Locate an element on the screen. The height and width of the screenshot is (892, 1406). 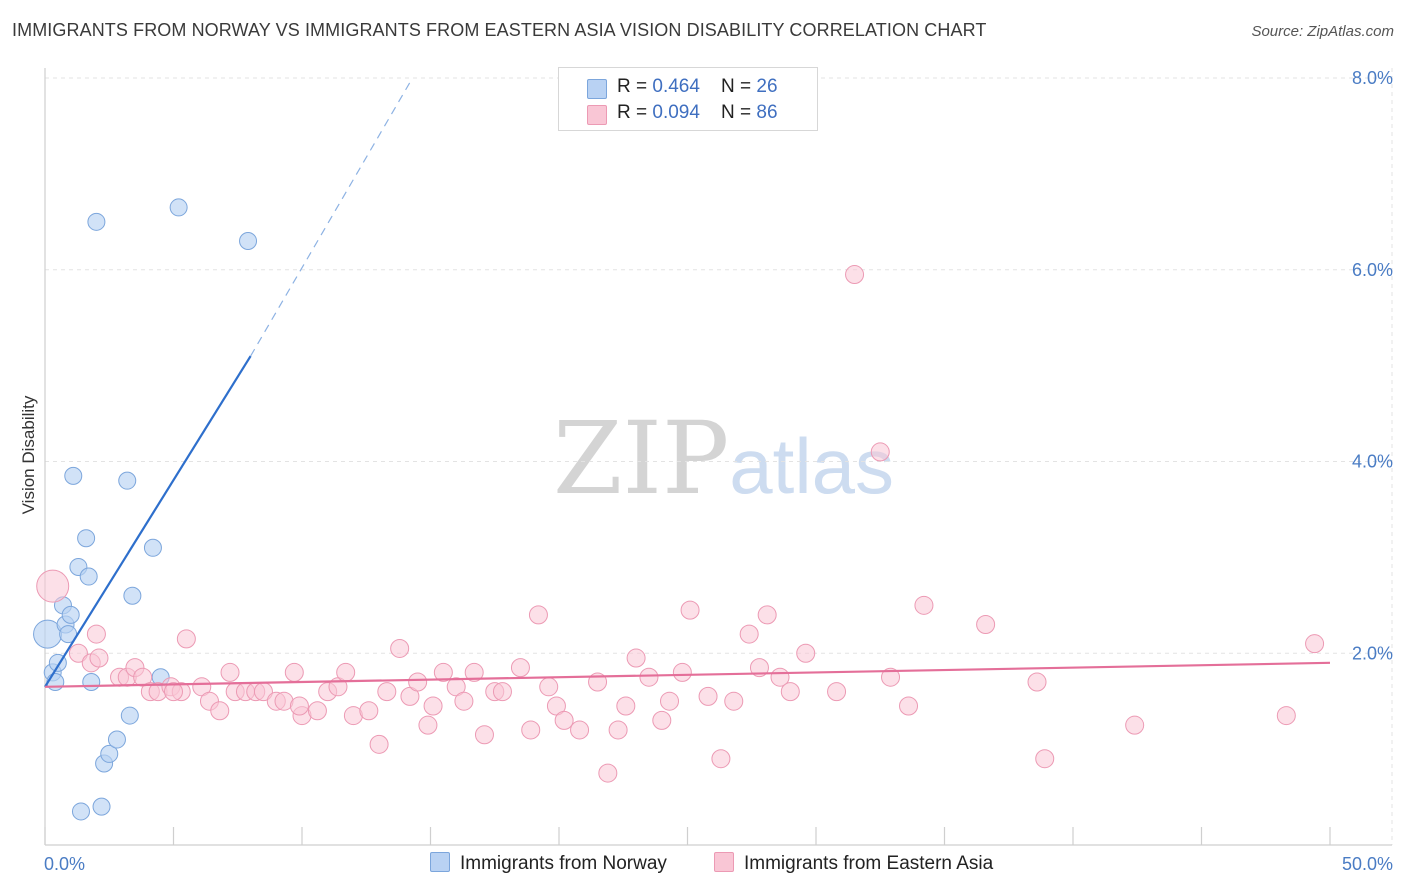
norway-n-label: N = is located at coordinates (739, 86).